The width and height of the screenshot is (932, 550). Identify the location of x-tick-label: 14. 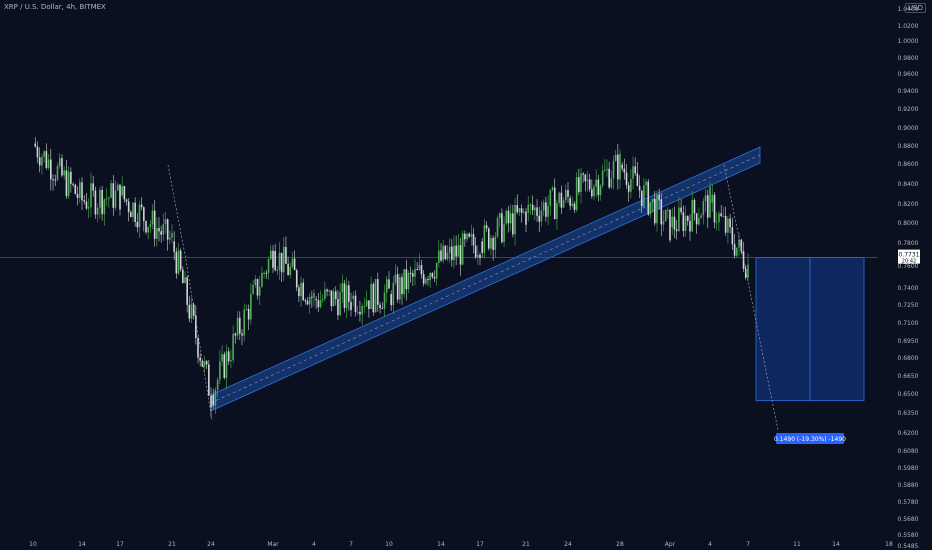
(82, 544).